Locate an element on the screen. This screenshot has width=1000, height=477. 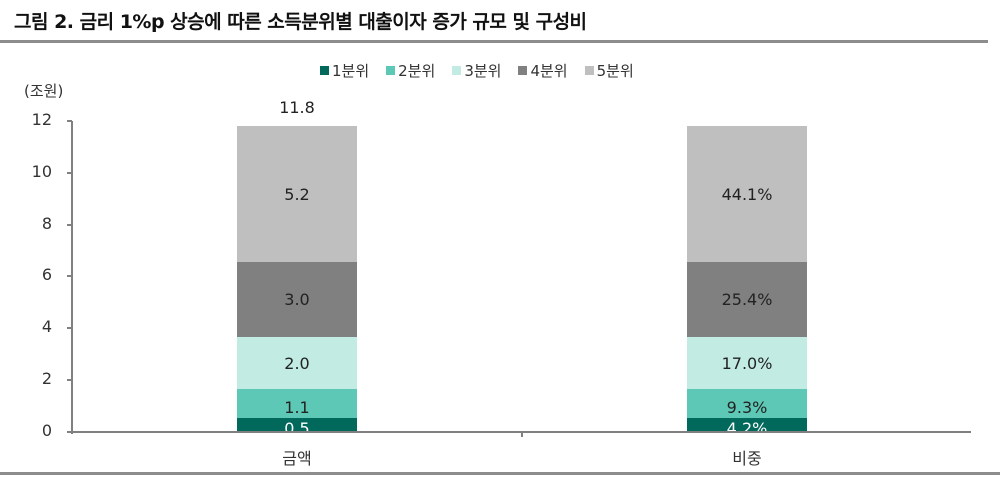
segment-label: 9.3% is located at coordinates (747, 407).